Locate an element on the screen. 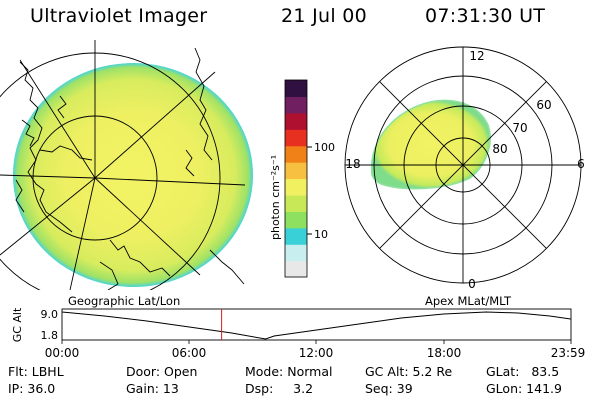 Image resolution: width=600 pixels, height=400 pixels. timeline-y-label-max: 9.0 is located at coordinates (50, 314).